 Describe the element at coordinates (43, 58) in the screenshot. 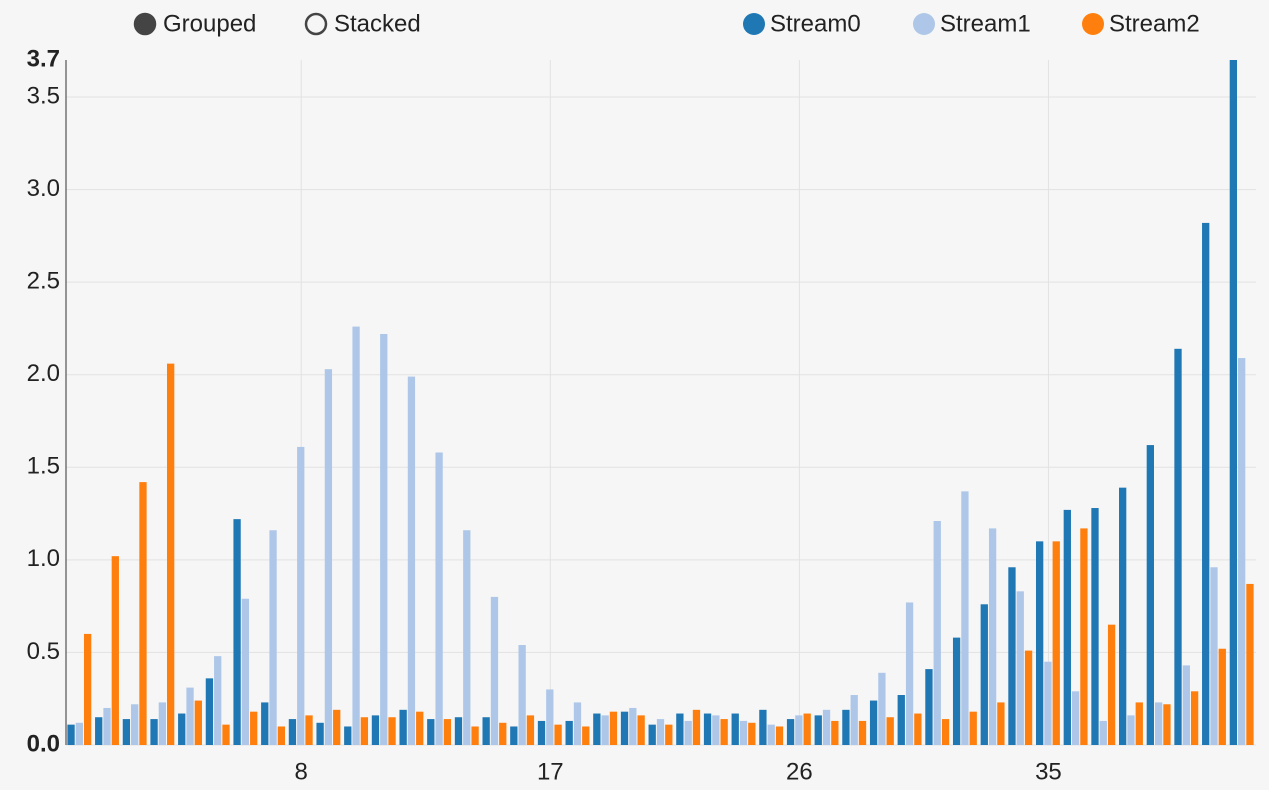

I see `y-tick-label: 3.7` at that location.